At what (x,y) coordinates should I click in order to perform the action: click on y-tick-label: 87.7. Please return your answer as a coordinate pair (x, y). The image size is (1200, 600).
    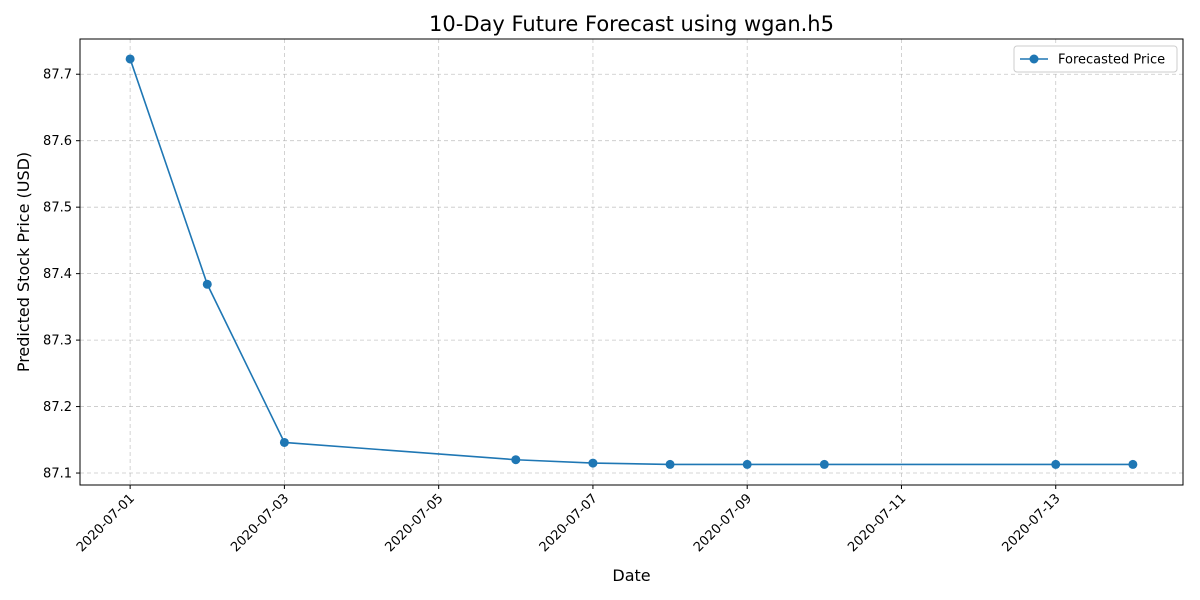
    Looking at the image, I should click on (57, 75).